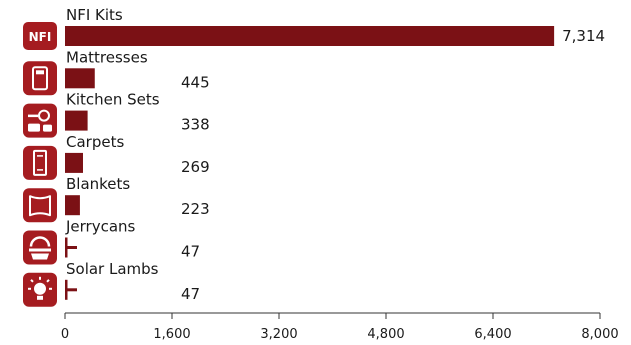 Image resolution: width=631 pixels, height=345 pixels. What do you see at coordinates (40, 247) in the screenshot?
I see `jerrycan-icon` at bounding box center [40, 247].